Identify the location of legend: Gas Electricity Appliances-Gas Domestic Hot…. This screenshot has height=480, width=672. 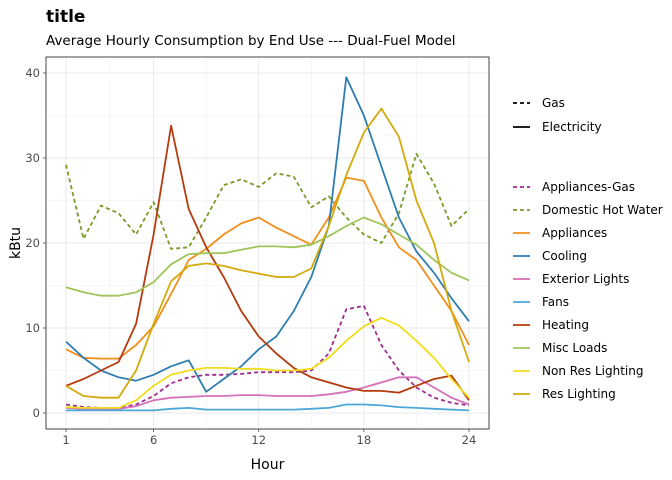
(588, 248).